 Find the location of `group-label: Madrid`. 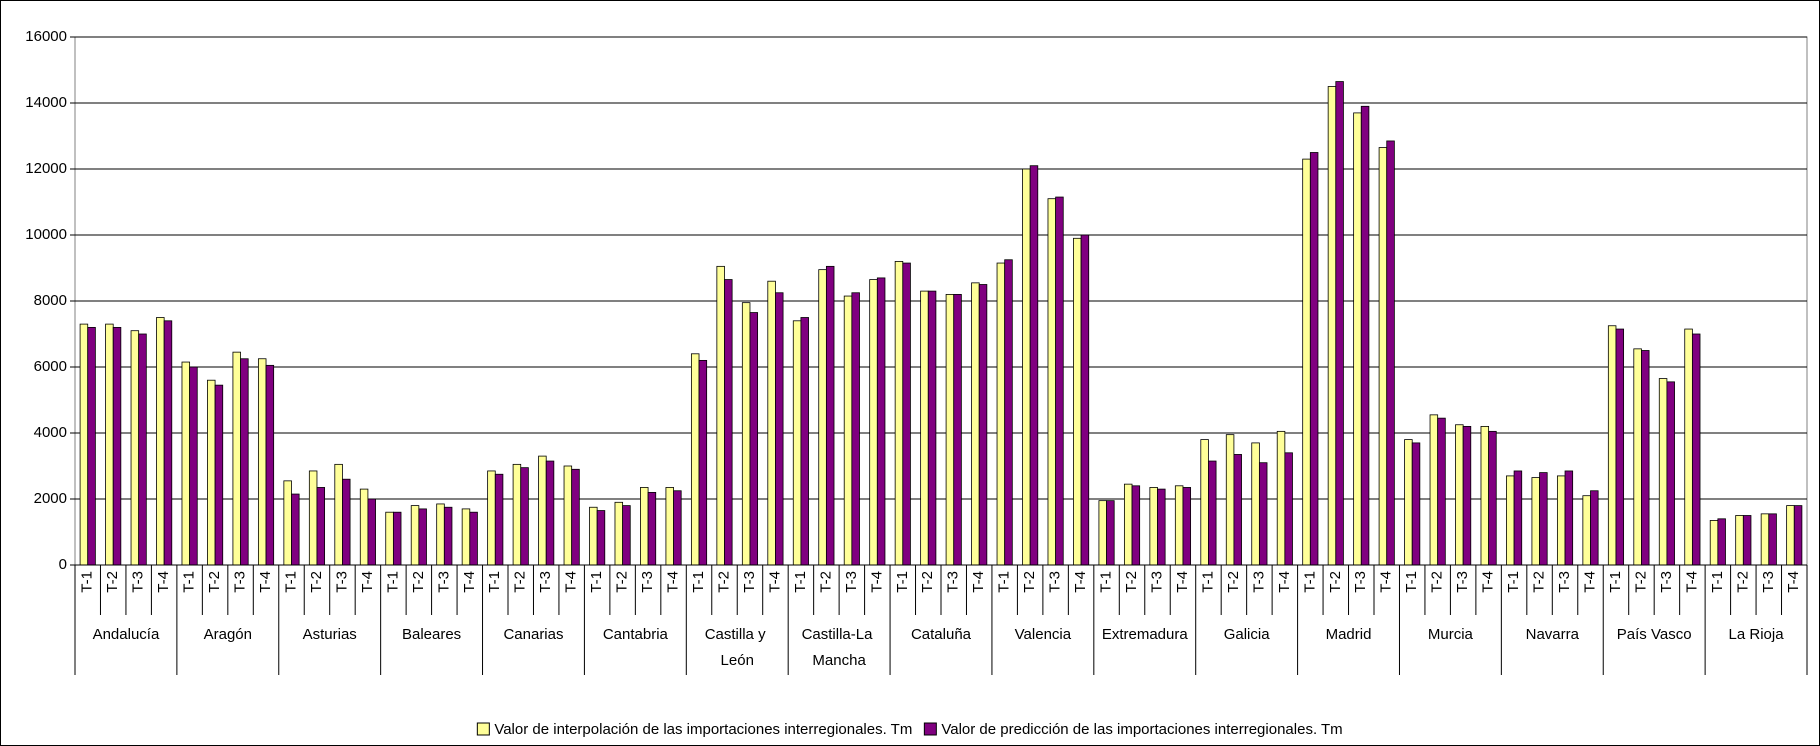

group-label: Madrid is located at coordinates (1349, 634).